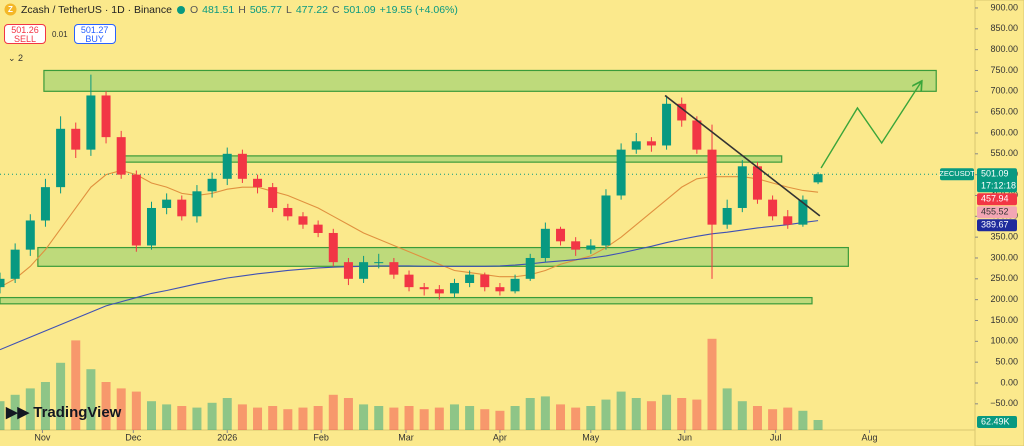 Image resolution: width=1024 pixels, height=446 pixels. Describe the element at coordinates (218, 9) in the screenshot. I see `ohlc-value: 481.51` at that location.